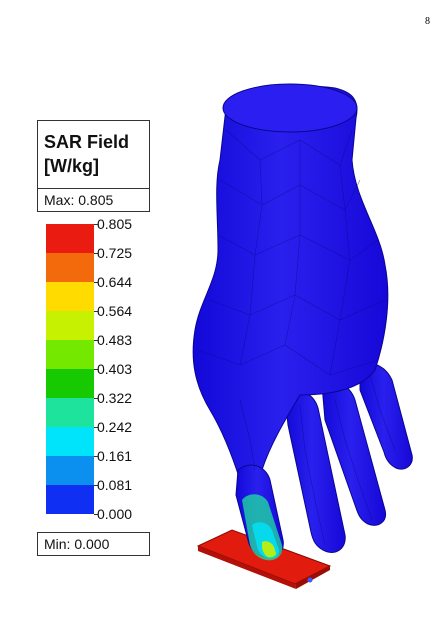 The width and height of the screenshot is (448, 621). I want to click on legend-tick-label: 0.161, so click(115, 456).